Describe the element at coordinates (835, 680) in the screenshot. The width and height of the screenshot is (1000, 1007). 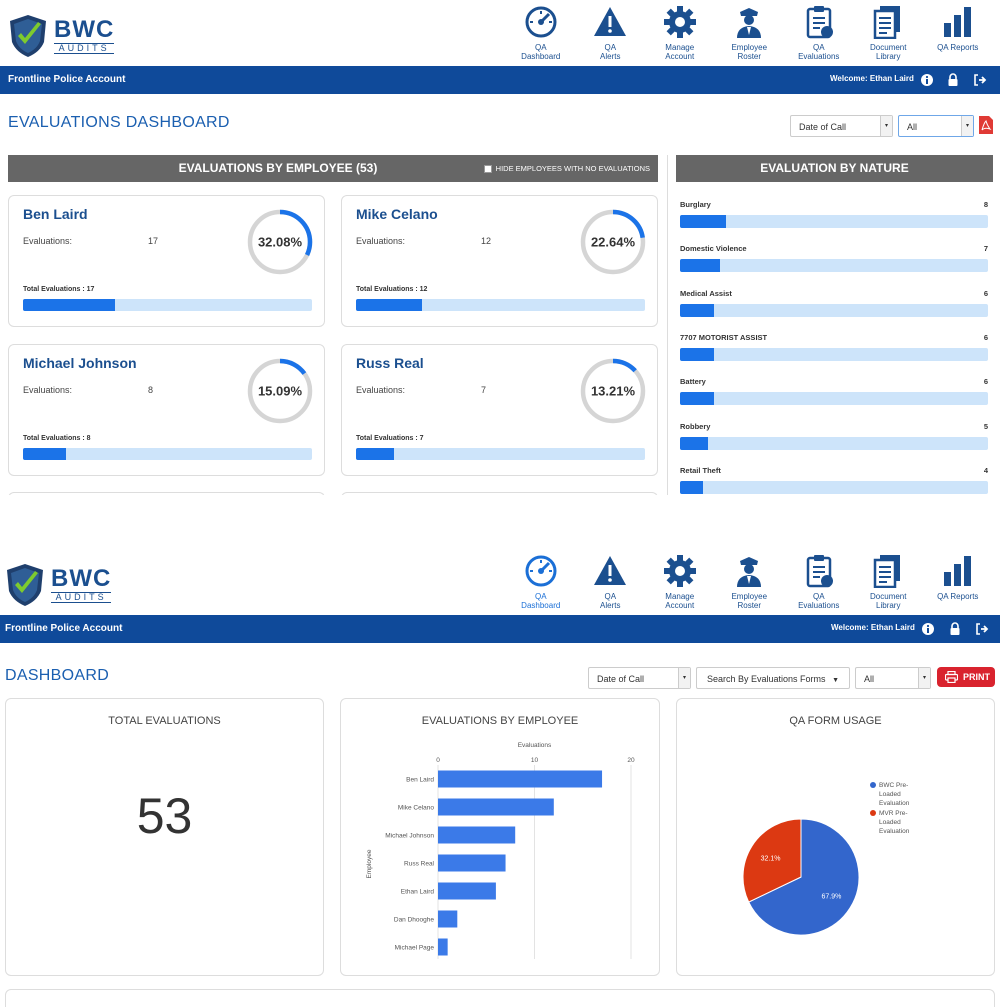
I see `caret-down-icon: ▼` at that location.